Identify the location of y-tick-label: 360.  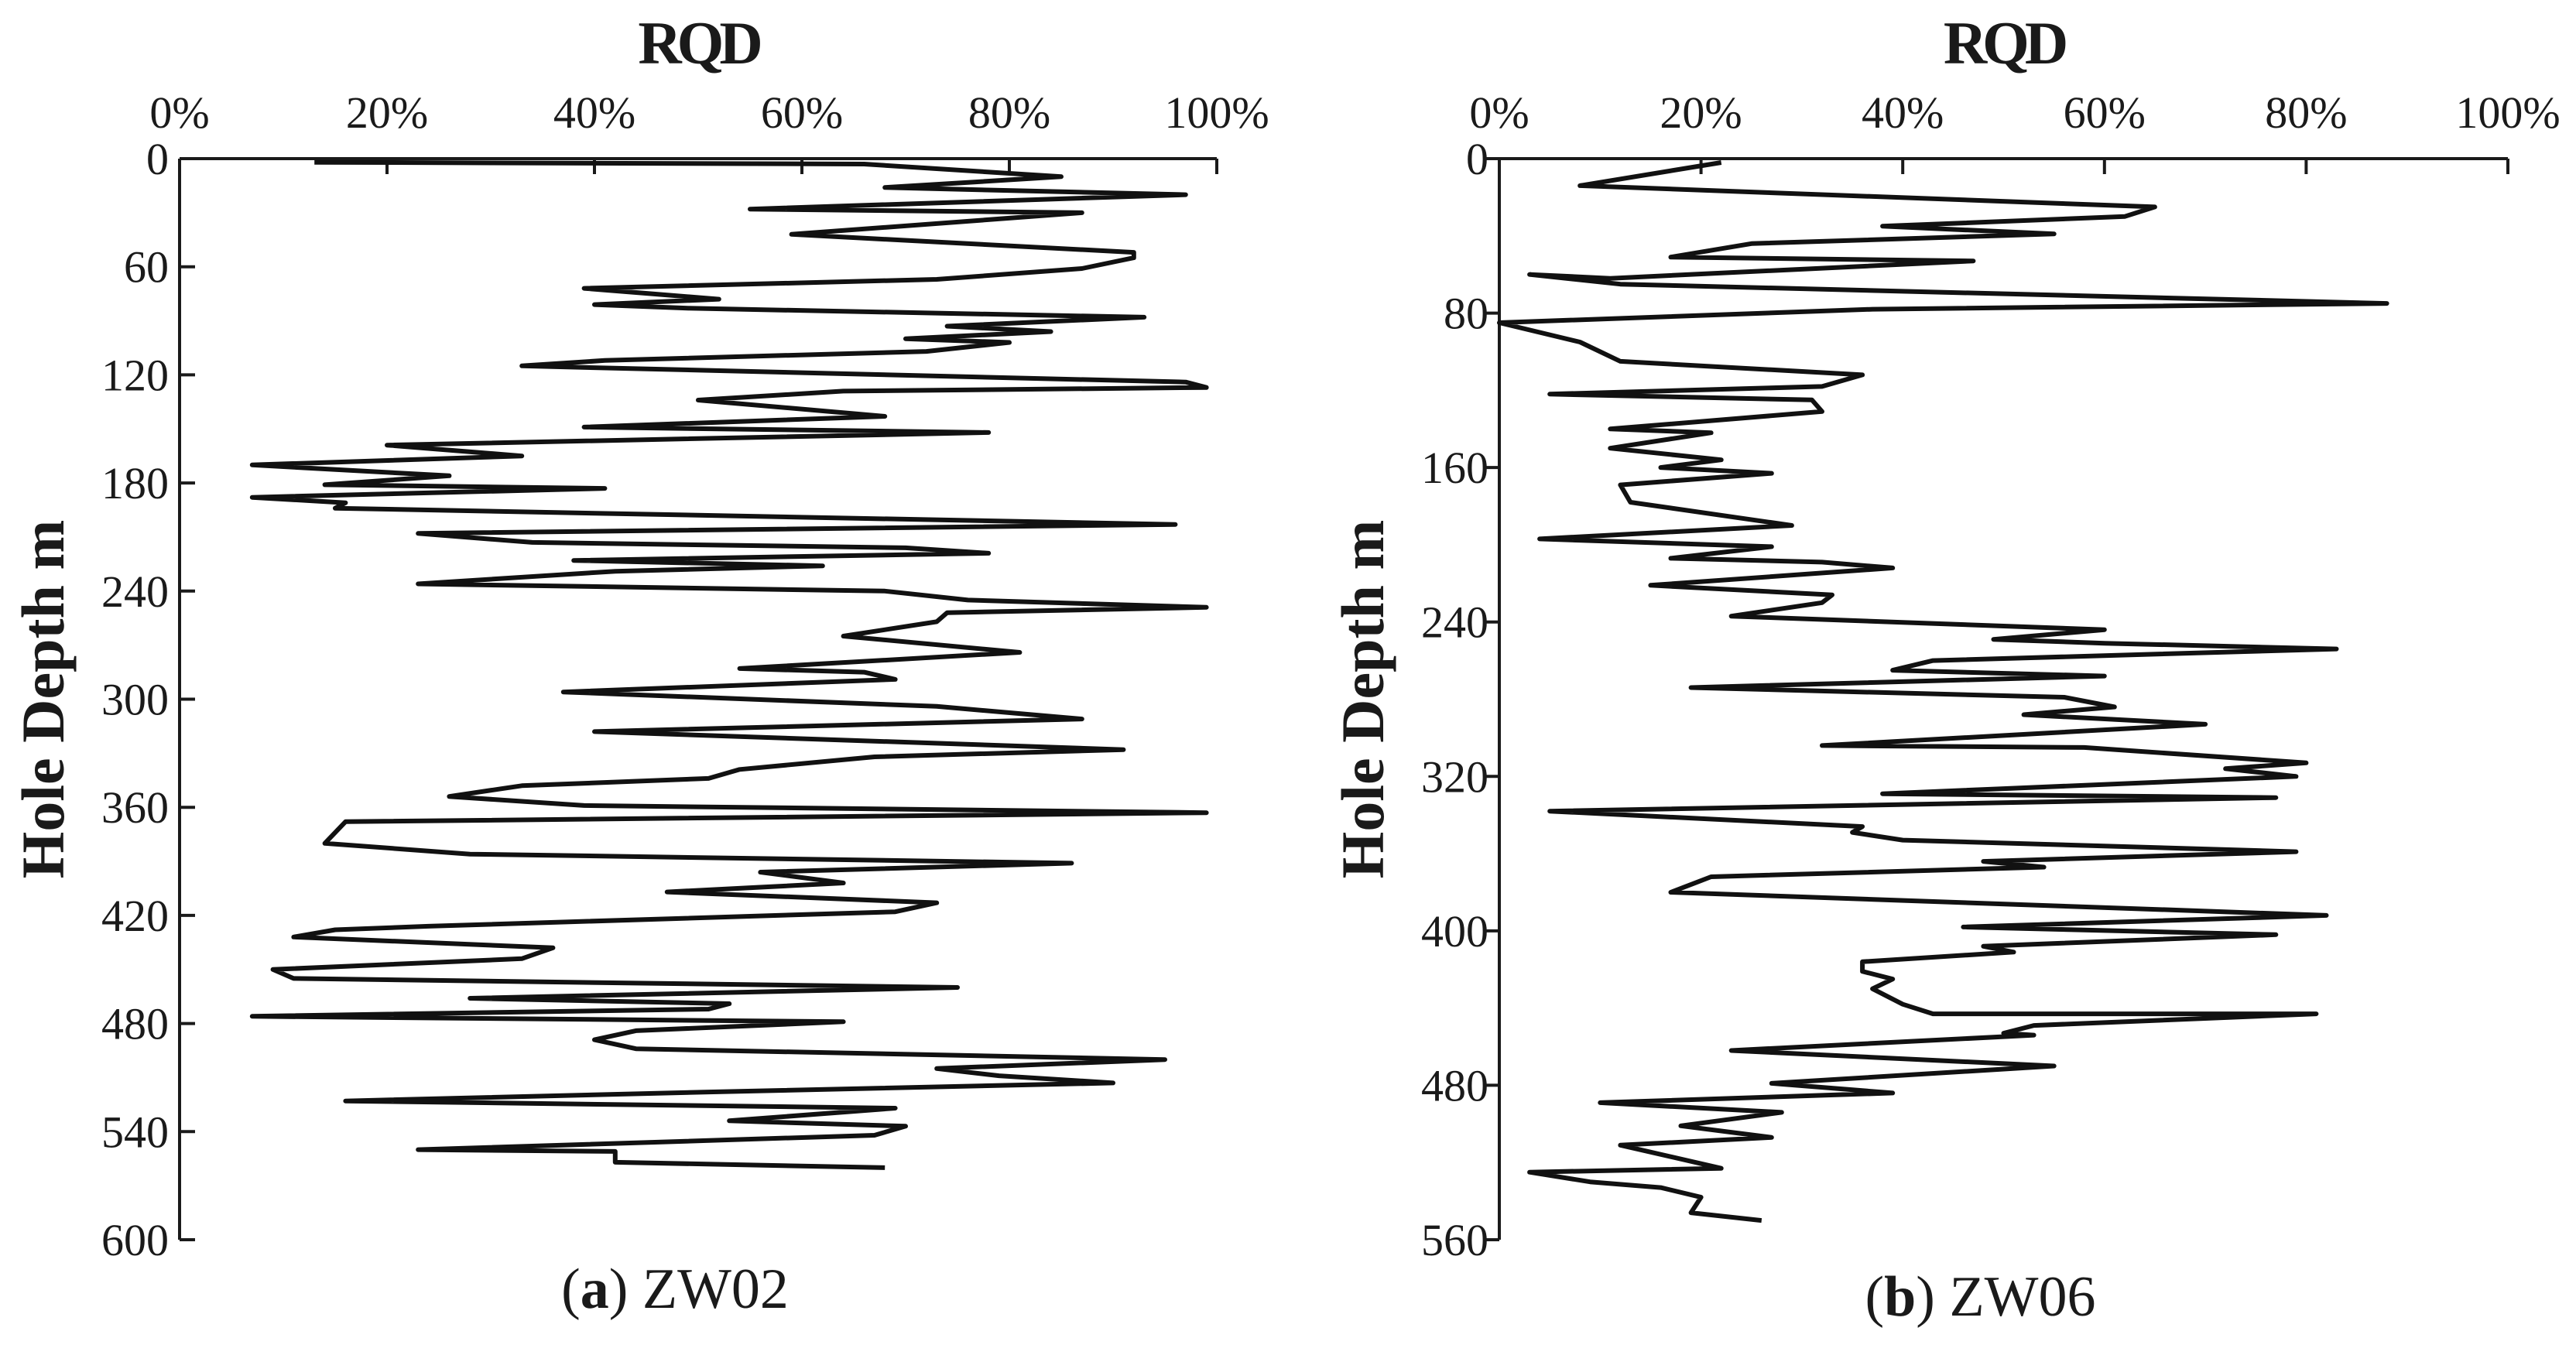
(135, 807).